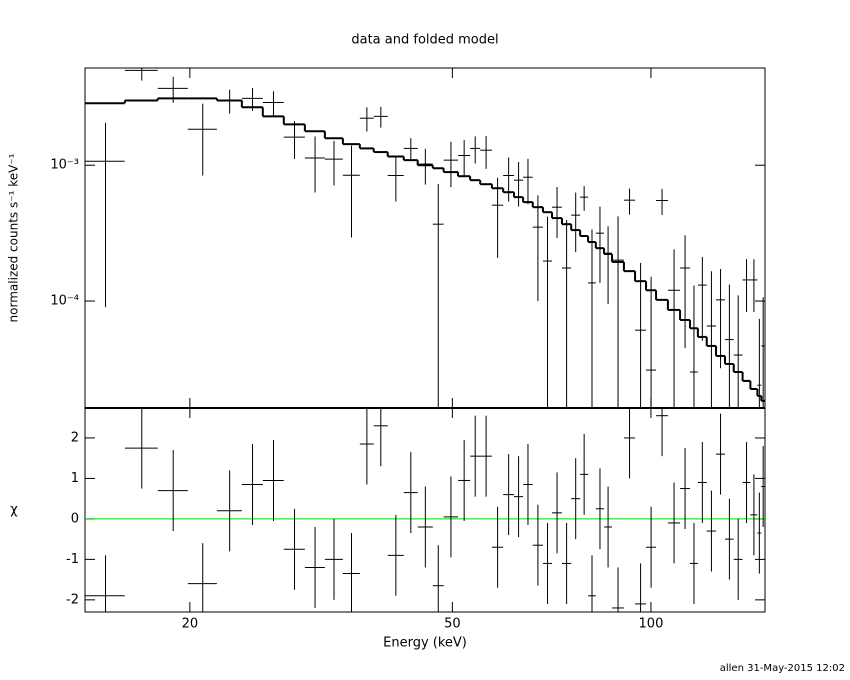 The height and width of the screenshot is (680, 850). I want to click on y-tick-label: 10⁻³, so click(64, 165).